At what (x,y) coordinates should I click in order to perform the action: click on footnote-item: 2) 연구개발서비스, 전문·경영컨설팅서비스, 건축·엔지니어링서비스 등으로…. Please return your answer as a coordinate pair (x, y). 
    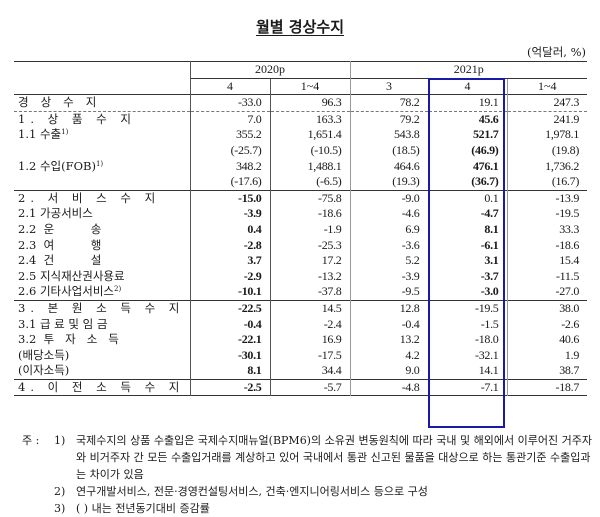
    Looking at the image, I should click on (307, 491).